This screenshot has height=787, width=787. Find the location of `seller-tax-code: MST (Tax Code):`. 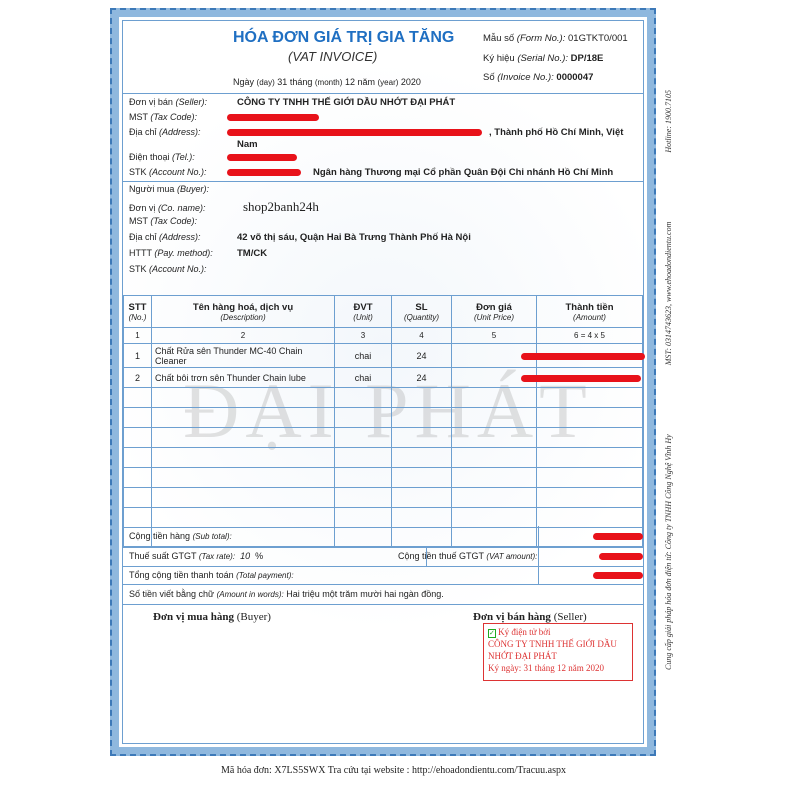

seller-tax-code: MST (Tax Code): is located at coordinates (163, 117).